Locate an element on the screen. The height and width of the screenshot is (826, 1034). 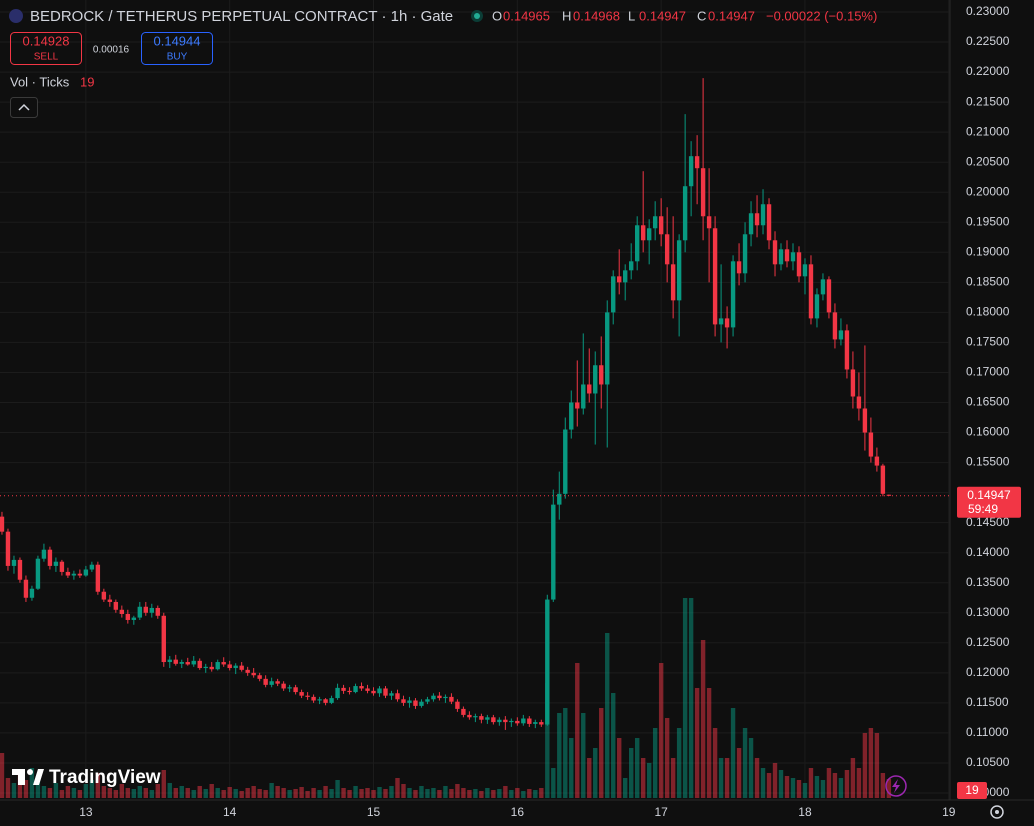
logo-bar is located at coordinates (21, 777).